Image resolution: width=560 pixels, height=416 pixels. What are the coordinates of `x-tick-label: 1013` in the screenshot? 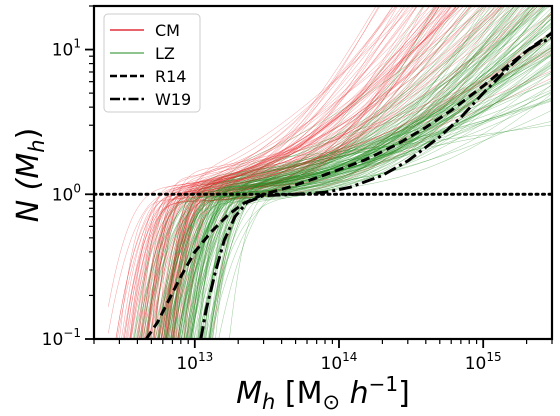 It's located at (194, 362).